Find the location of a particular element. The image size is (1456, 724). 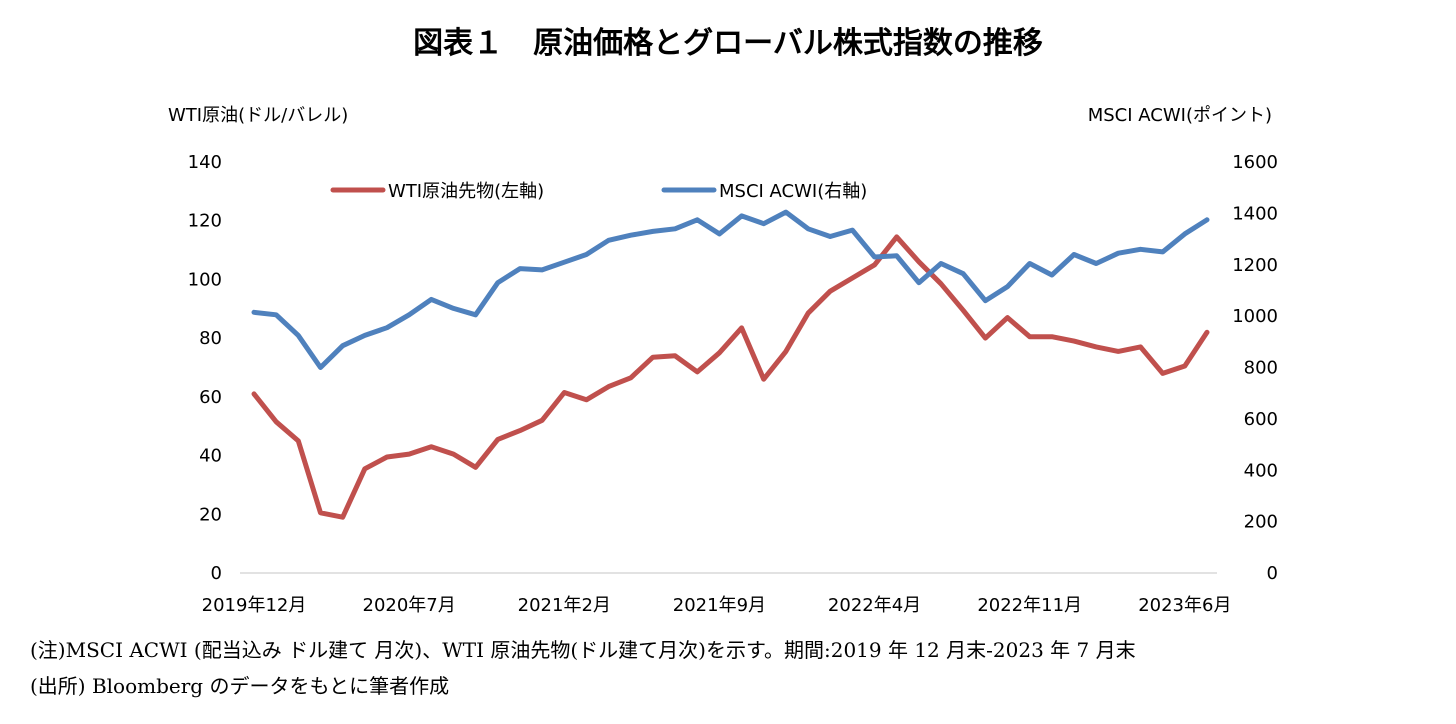

x-tick-label: 2019年12月 is located at coordinates (254, 605).